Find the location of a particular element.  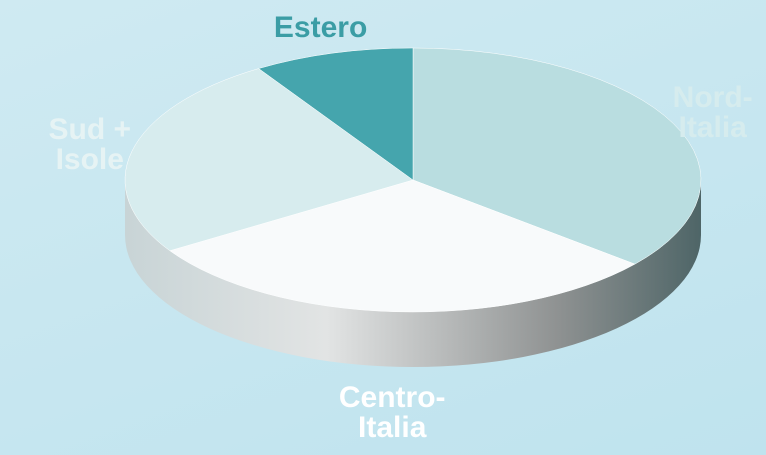

slice-label: Centro-Italia is located at coordinates (392, 412).